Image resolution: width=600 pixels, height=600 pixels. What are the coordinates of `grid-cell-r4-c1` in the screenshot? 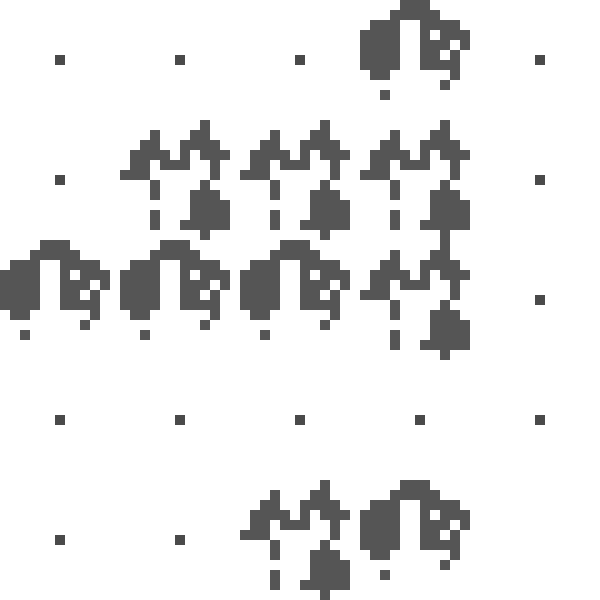 It's located at (180, 540).